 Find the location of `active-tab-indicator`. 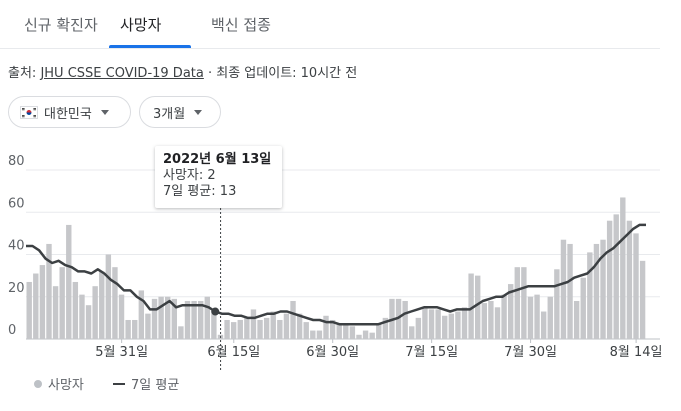

active-tab-indicator is located at coordinates (150, 46).